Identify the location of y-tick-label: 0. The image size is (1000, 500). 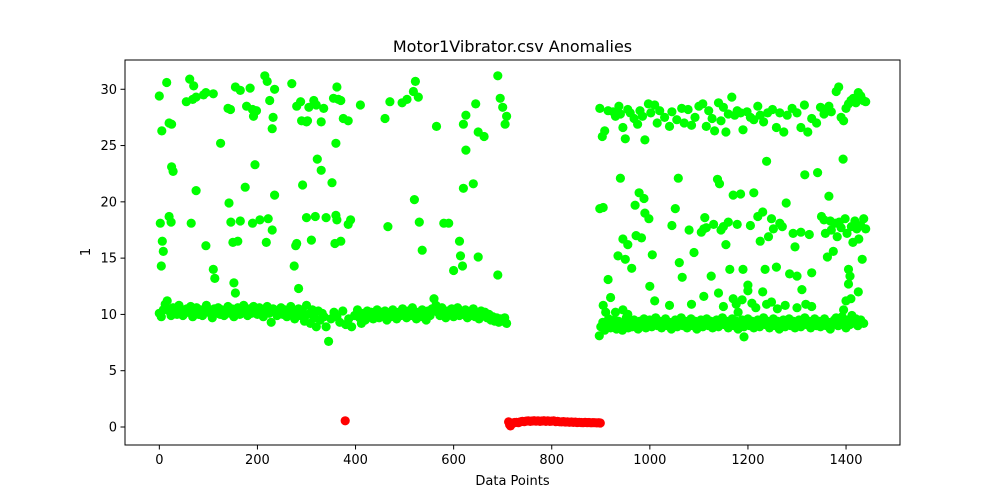
(113, 427).